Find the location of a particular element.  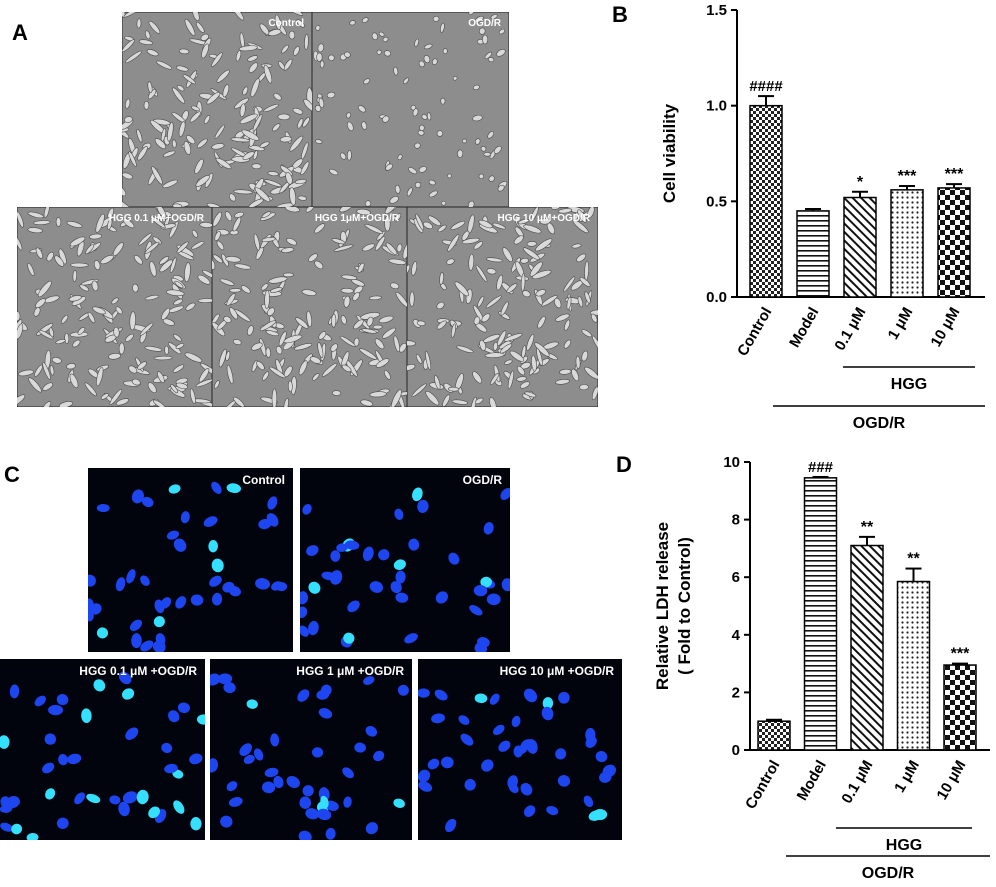

micrograph: HGG 10 μM+OGD/R is located at coordinates (502, 307).